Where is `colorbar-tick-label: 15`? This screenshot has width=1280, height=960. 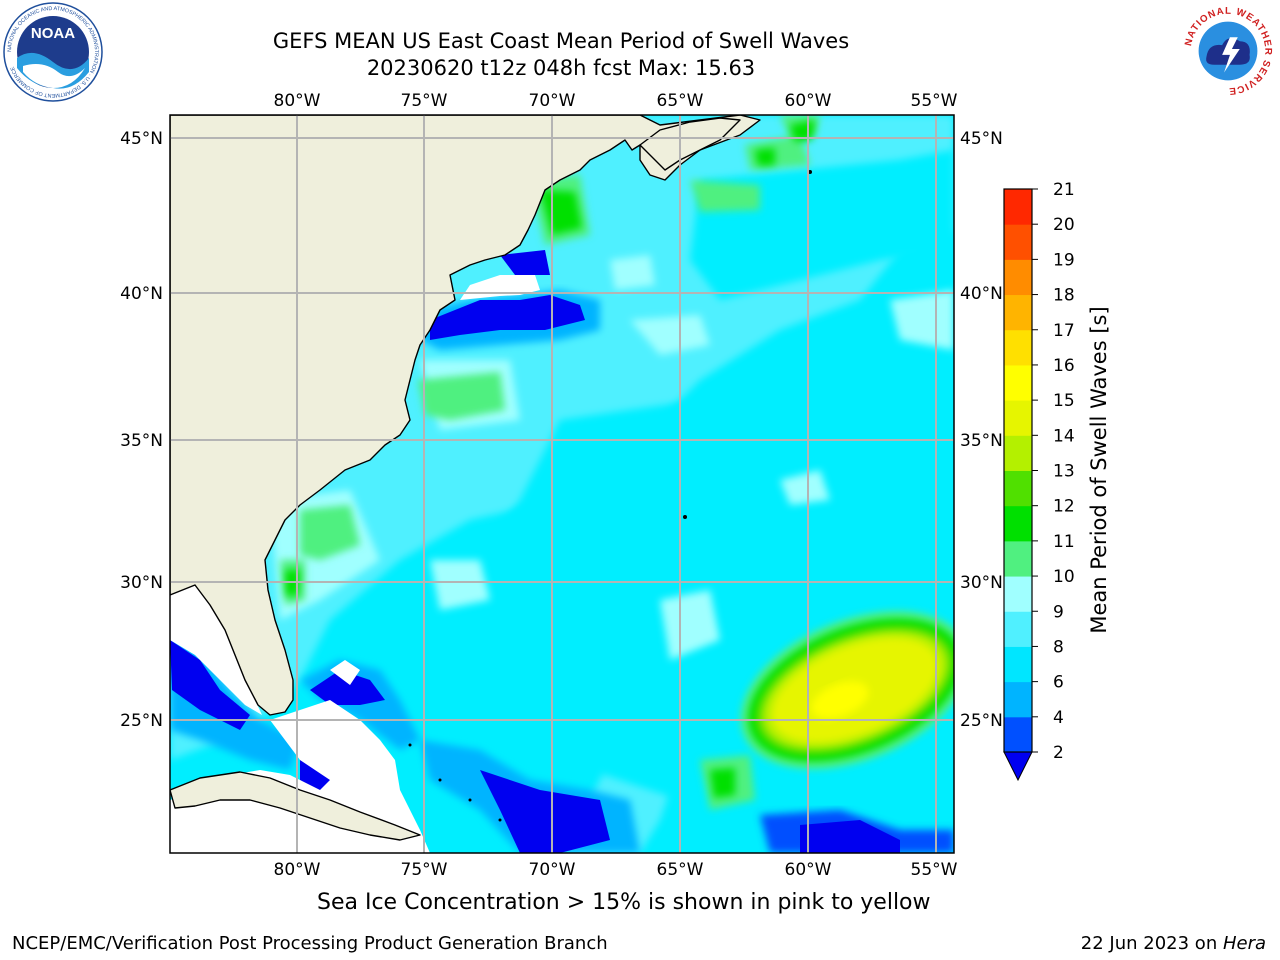
colorbar-tick-label: 15 is located at coordinates (1064, 401).